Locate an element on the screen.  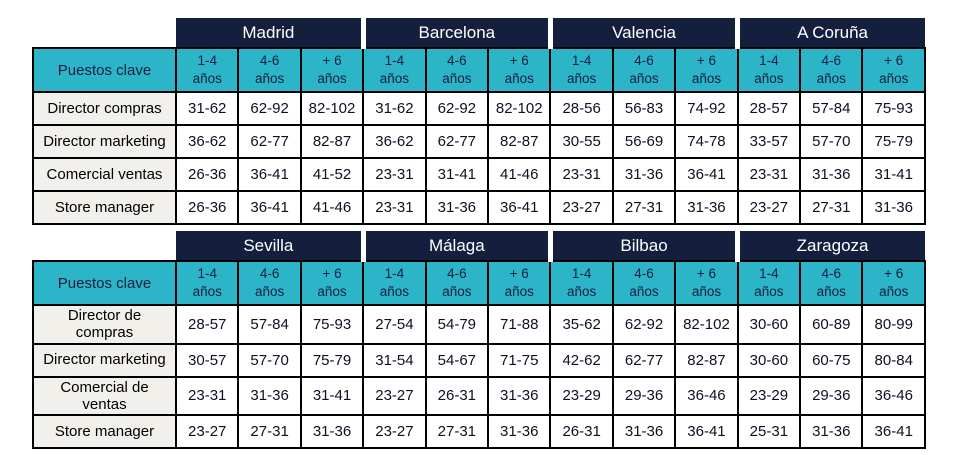
row-label: Director marketing is located at coordinates (104, 141).